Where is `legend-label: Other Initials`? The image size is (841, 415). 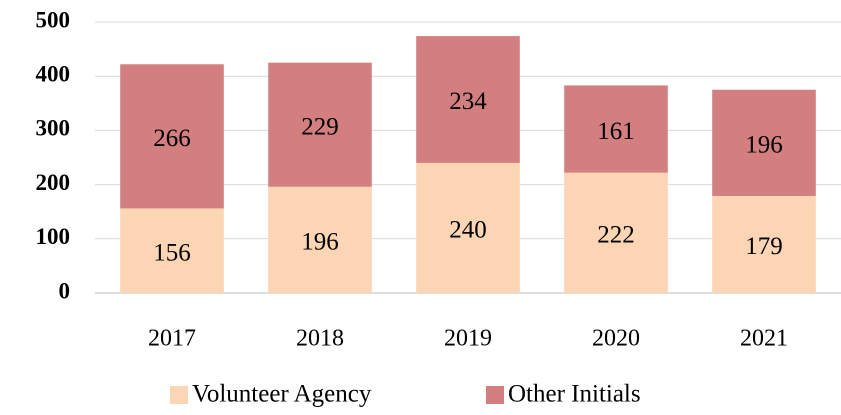
legend-label: Other Initials is located at coordinates (574, 394).